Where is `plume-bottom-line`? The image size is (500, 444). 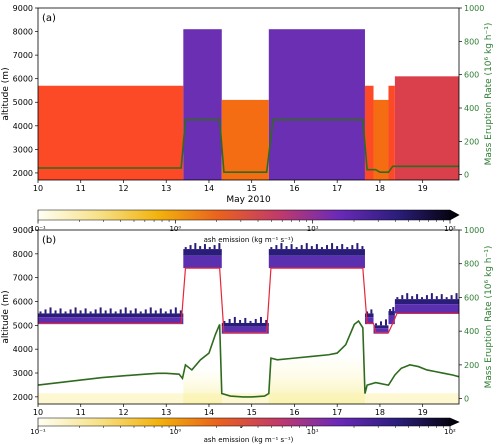 plume-bottom-line is located at coordinates (248, 300).